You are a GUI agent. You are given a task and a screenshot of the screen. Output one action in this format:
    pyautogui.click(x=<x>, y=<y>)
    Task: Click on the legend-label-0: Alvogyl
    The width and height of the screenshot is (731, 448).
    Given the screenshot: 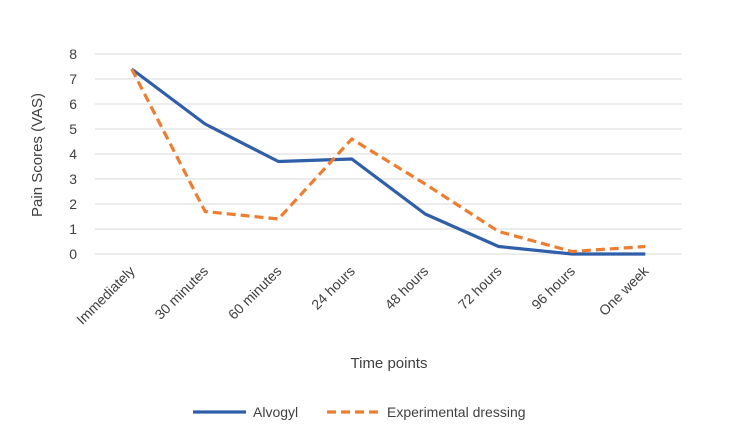 What is the action you would take?
    pyautogui.click(x=275, y=412)
    